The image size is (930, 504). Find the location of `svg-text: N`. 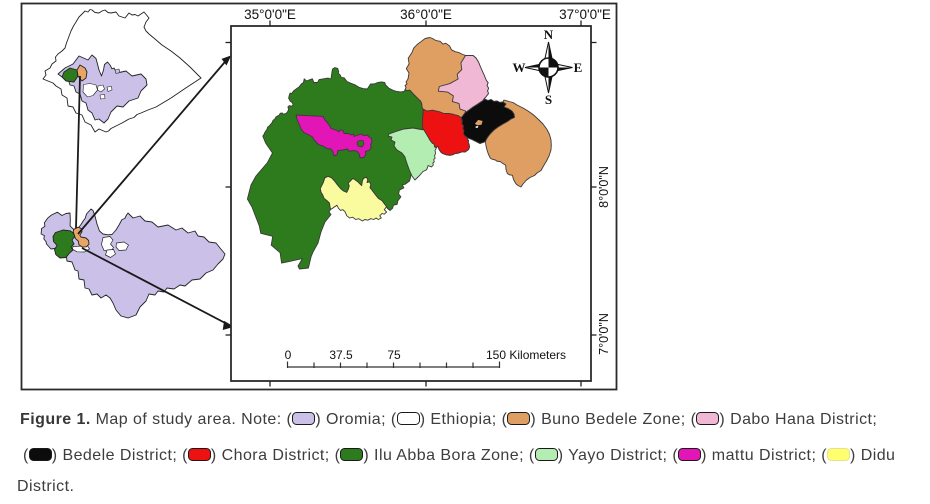

svg-text: N is located at coordinates (549, 34).